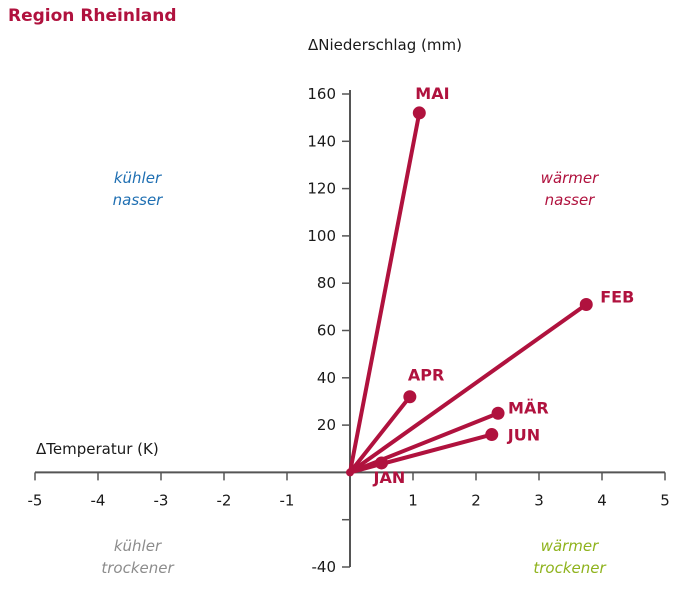 This screenshot has width=700, height=600. What do you see at coordinates (326, 331) in the screenshot?
I see `y-tick-label: 60` at bounding box center [326, 331].